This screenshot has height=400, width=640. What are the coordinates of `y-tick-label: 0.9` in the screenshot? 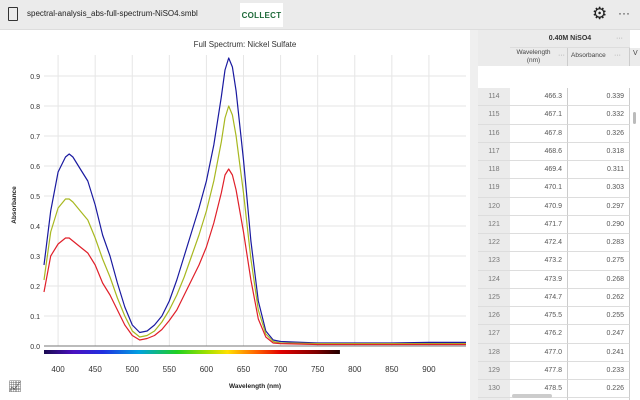 It's located at (35, 77).